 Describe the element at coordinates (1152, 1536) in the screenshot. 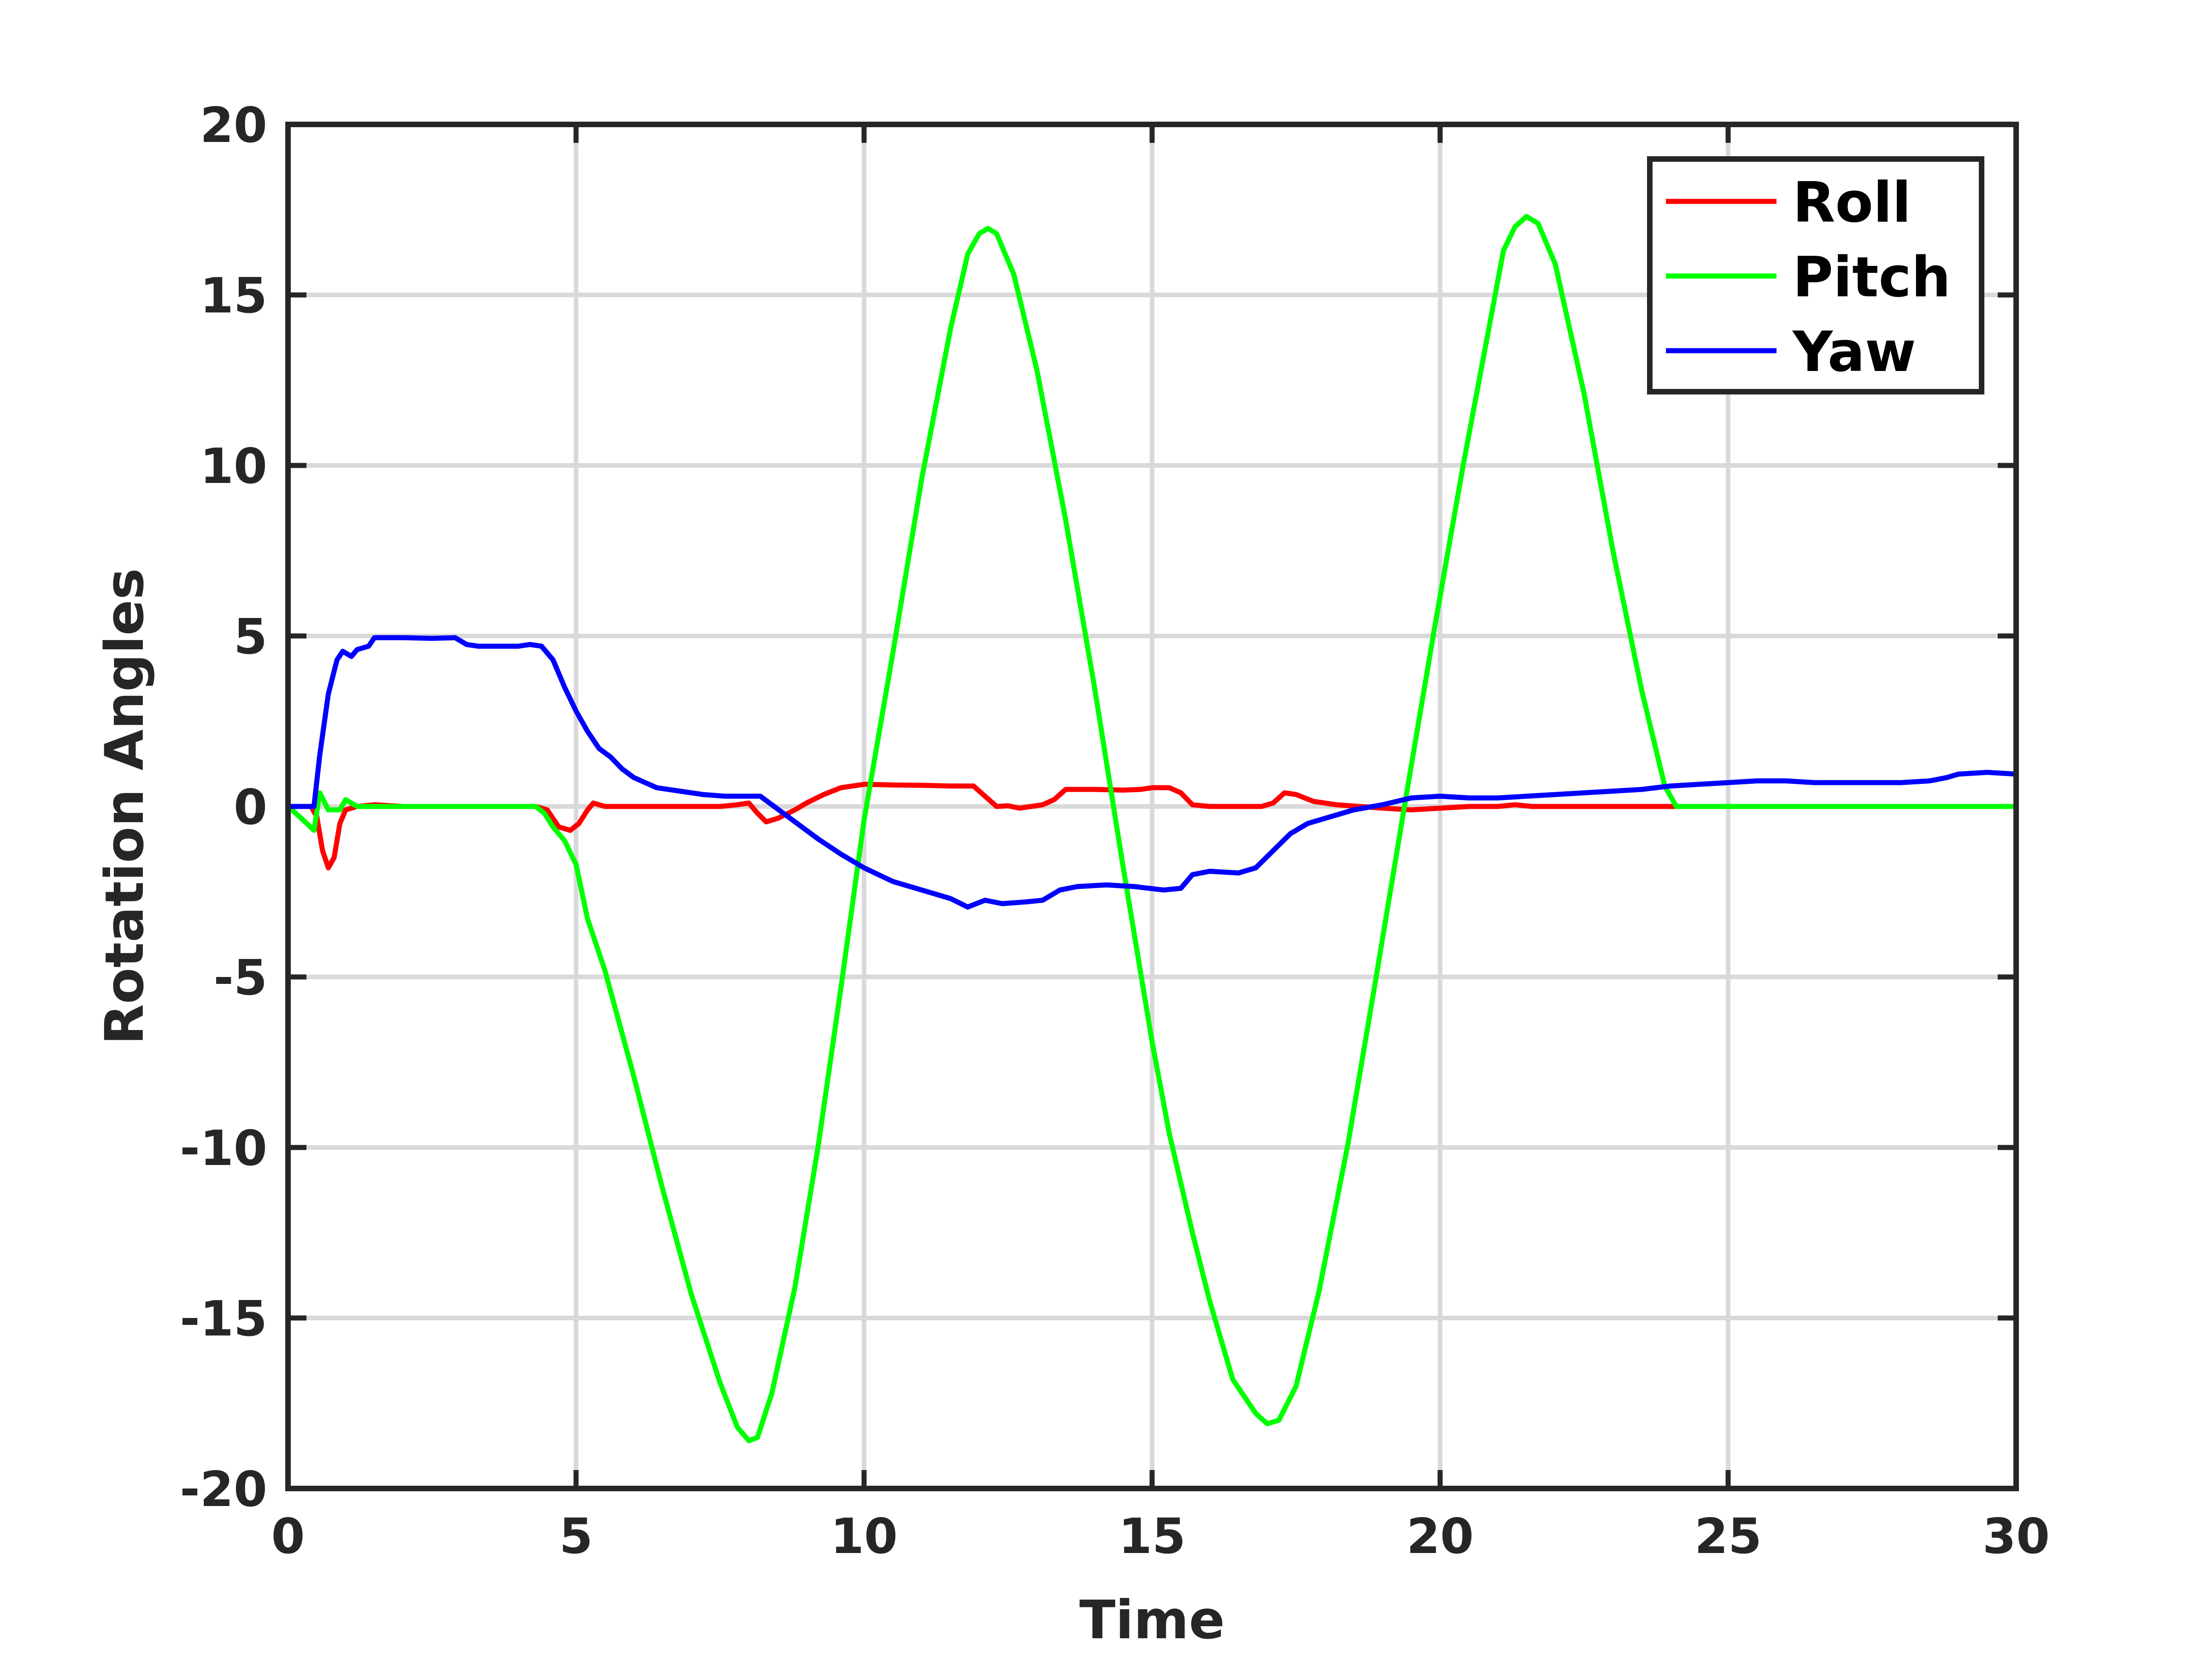

I see `x-tick-label: 15` at that location.